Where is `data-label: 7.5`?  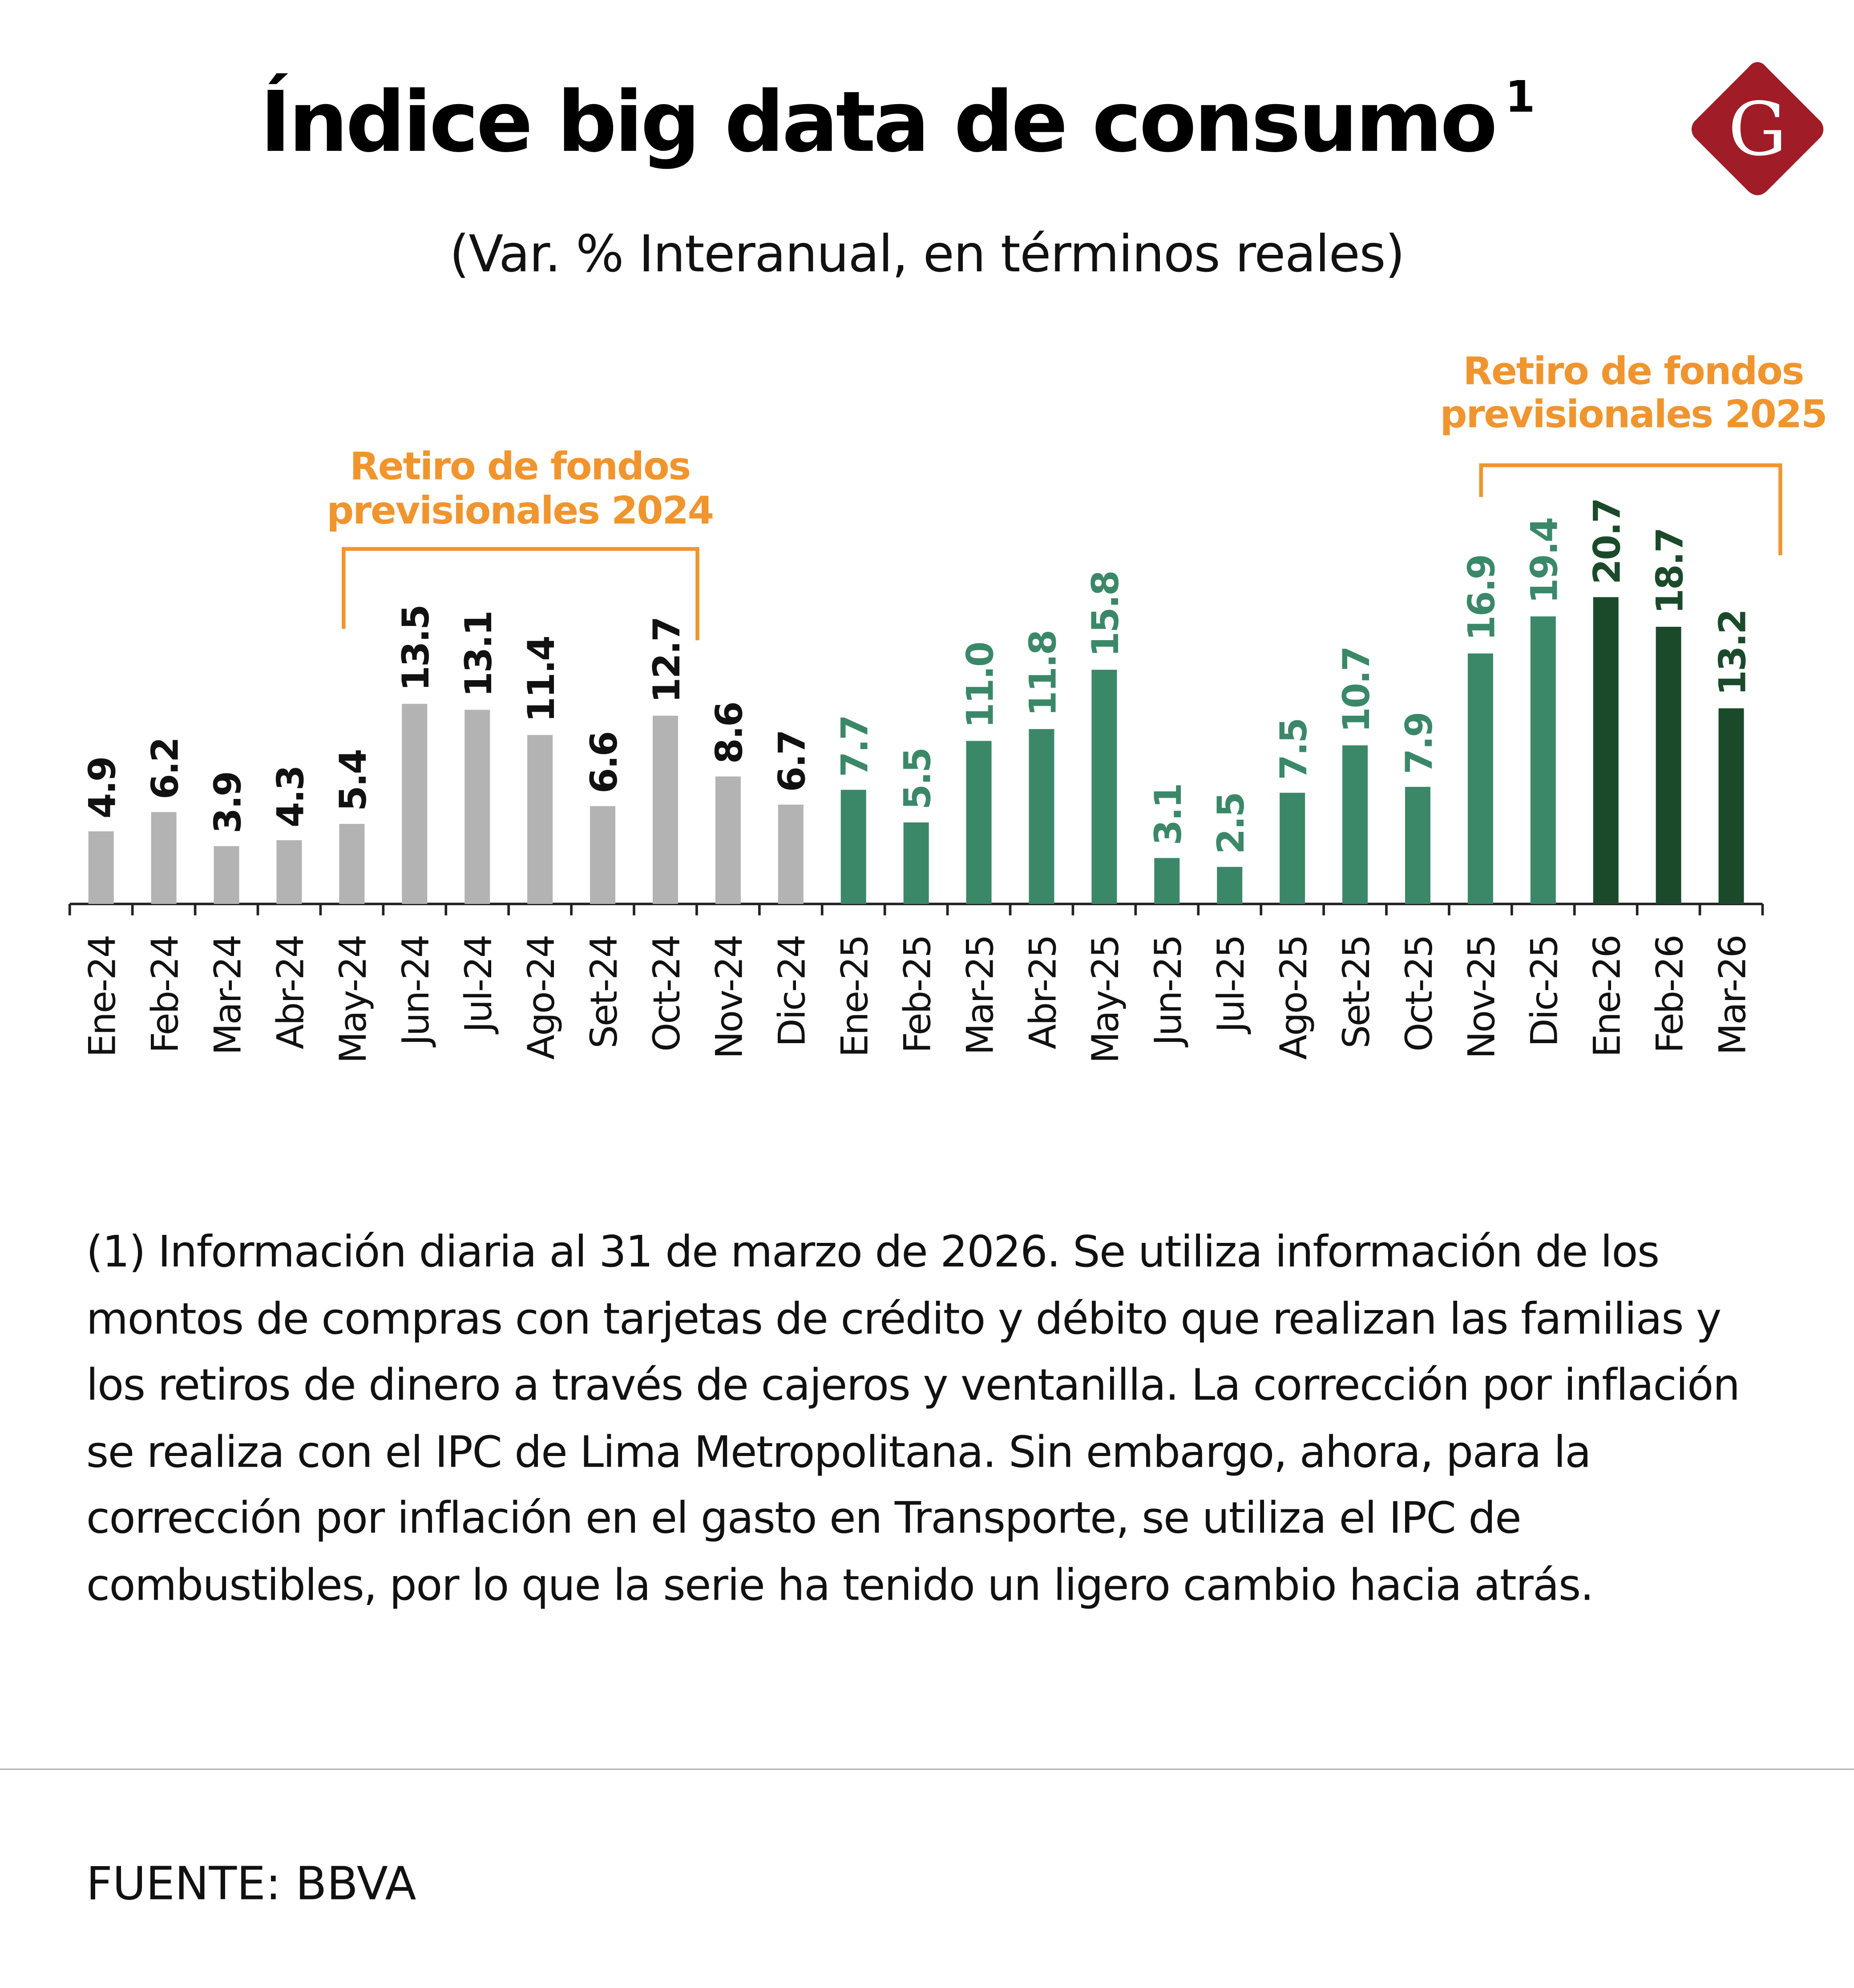 data-label: 7.5 is located at coordinates (1294, 749).